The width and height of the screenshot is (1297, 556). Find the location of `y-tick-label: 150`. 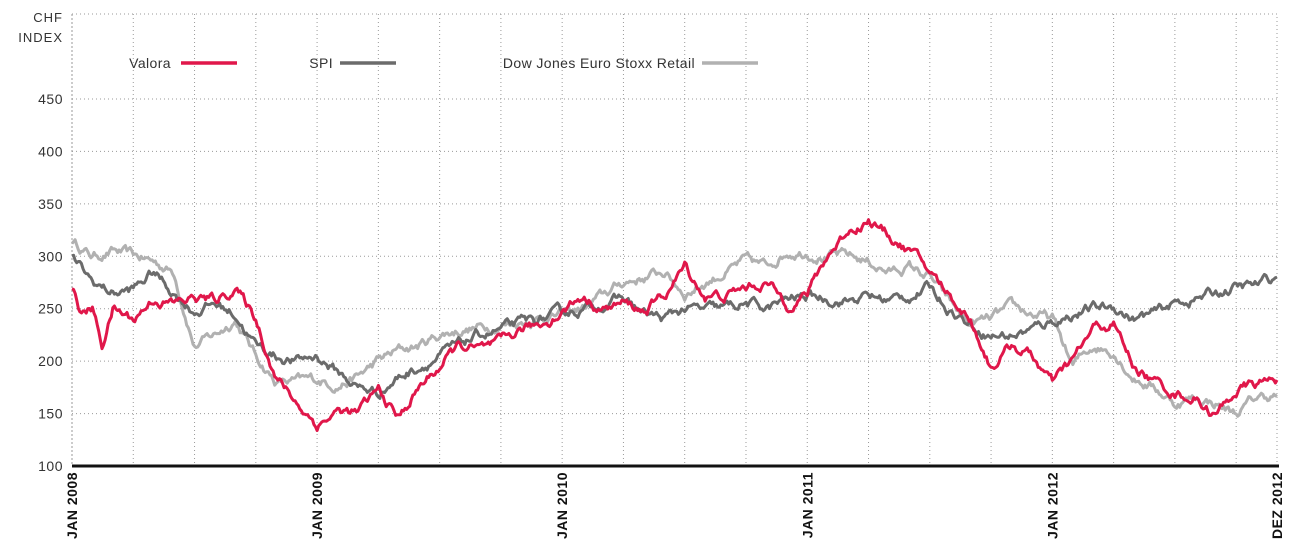

y-tick-label: 150 is located at coordinates (50, 414).